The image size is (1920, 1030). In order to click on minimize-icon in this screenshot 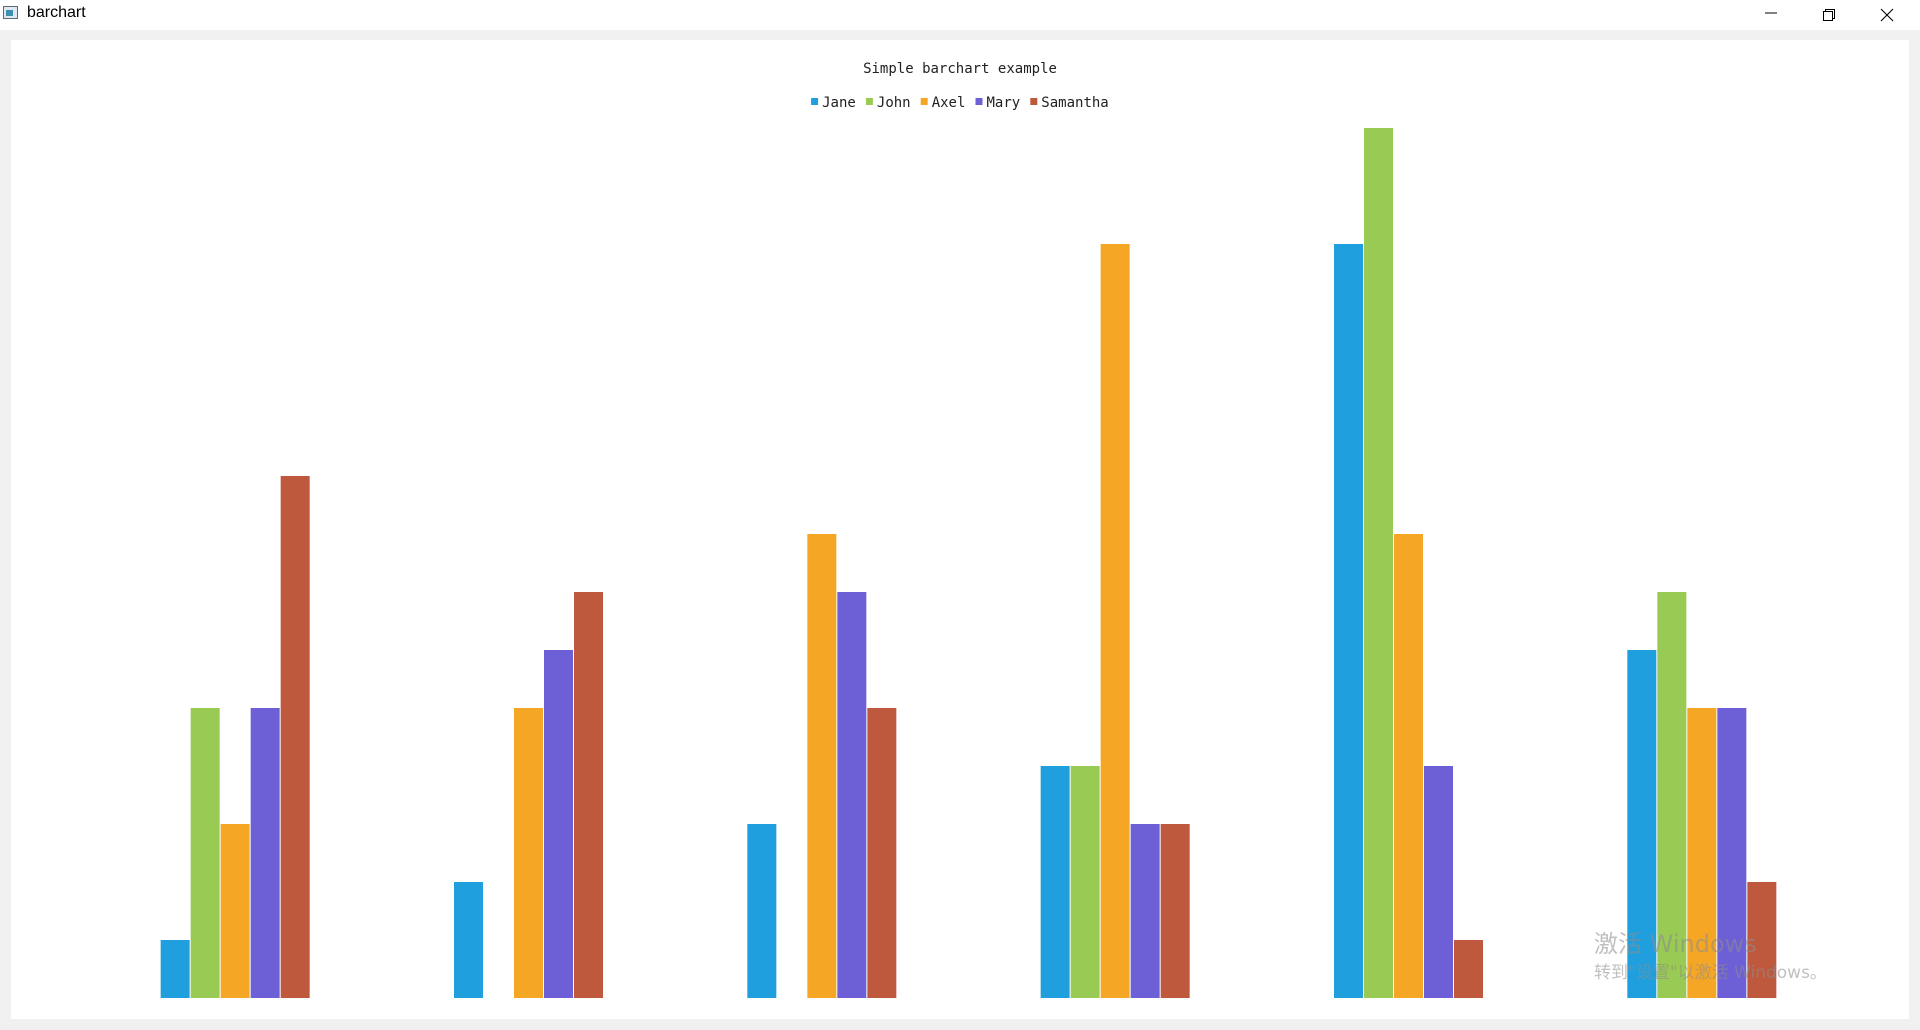, I will do `click(1771, 13)`.